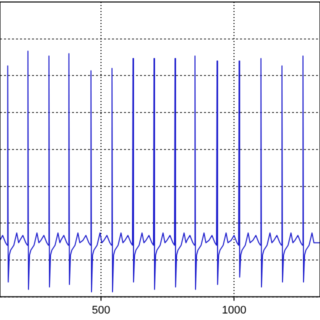 The height and width of the screenshot is (320, 320). What do you see at coordinates (234, 310) in the screenshot?
I see `x-tick-label: 1000` at bounding box center [234, 310].